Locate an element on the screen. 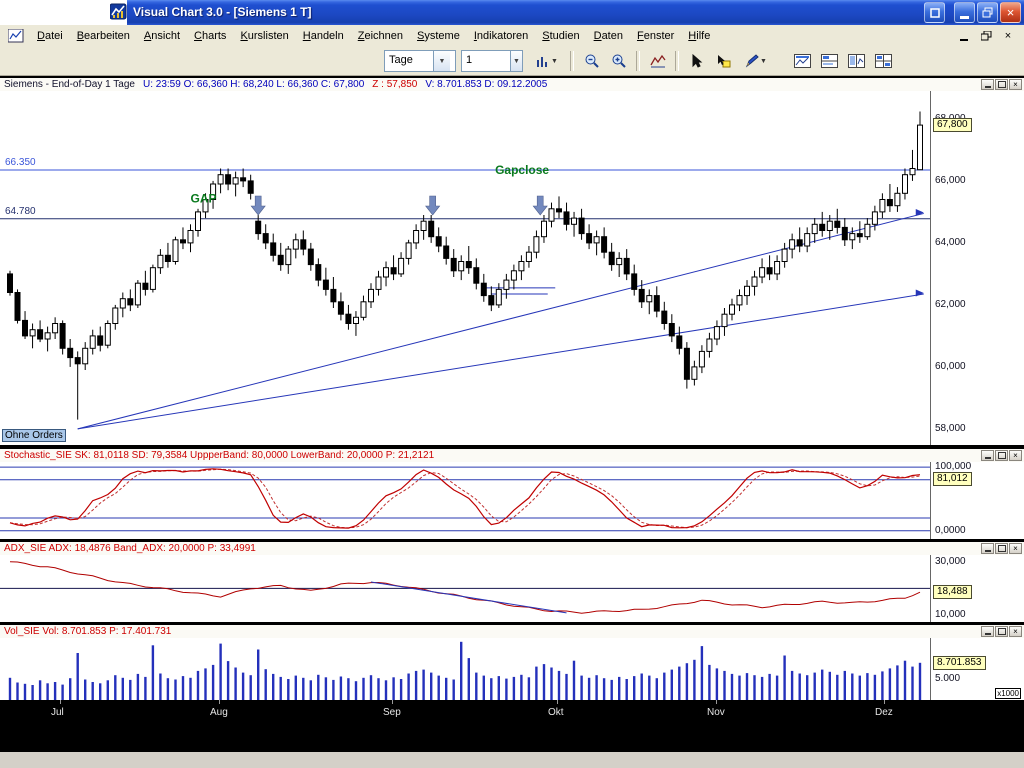  x-axis-month-label: Okt is located at coordinates (556, 712).